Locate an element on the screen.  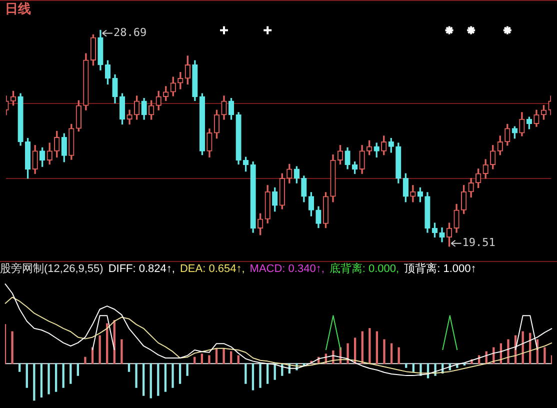
text: MACD: 0.340↑, is located at coordinates (287, 269).